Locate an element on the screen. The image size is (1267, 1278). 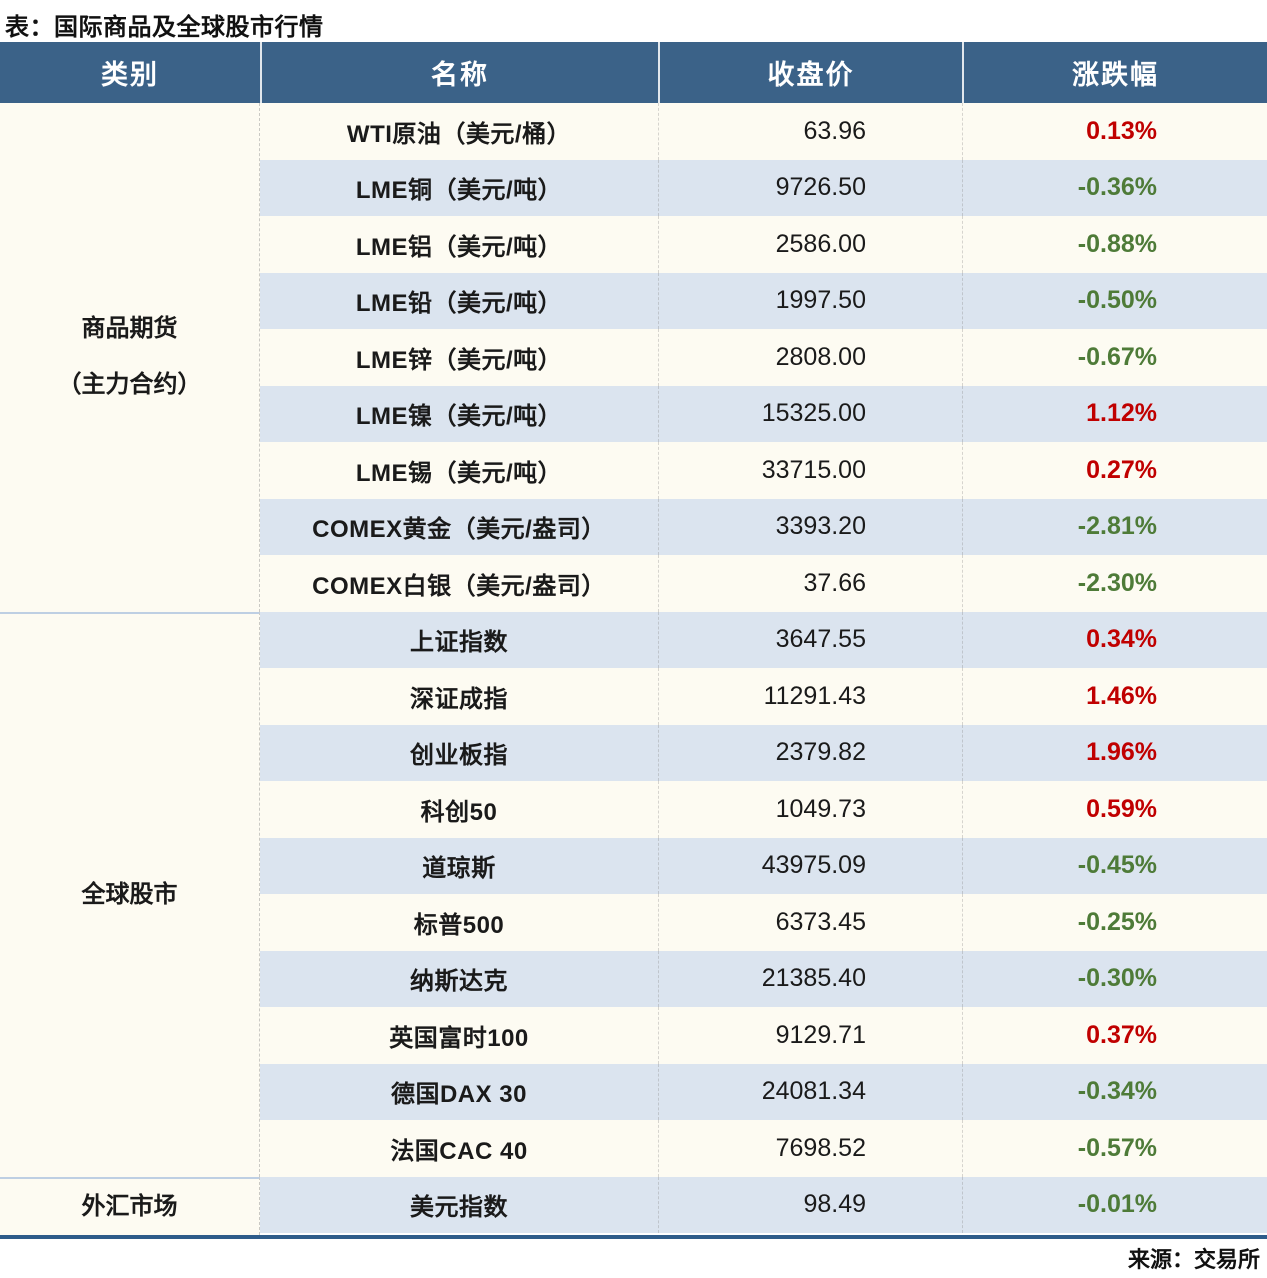
close-price: 1997.50 is located at coordinates (810, 301).